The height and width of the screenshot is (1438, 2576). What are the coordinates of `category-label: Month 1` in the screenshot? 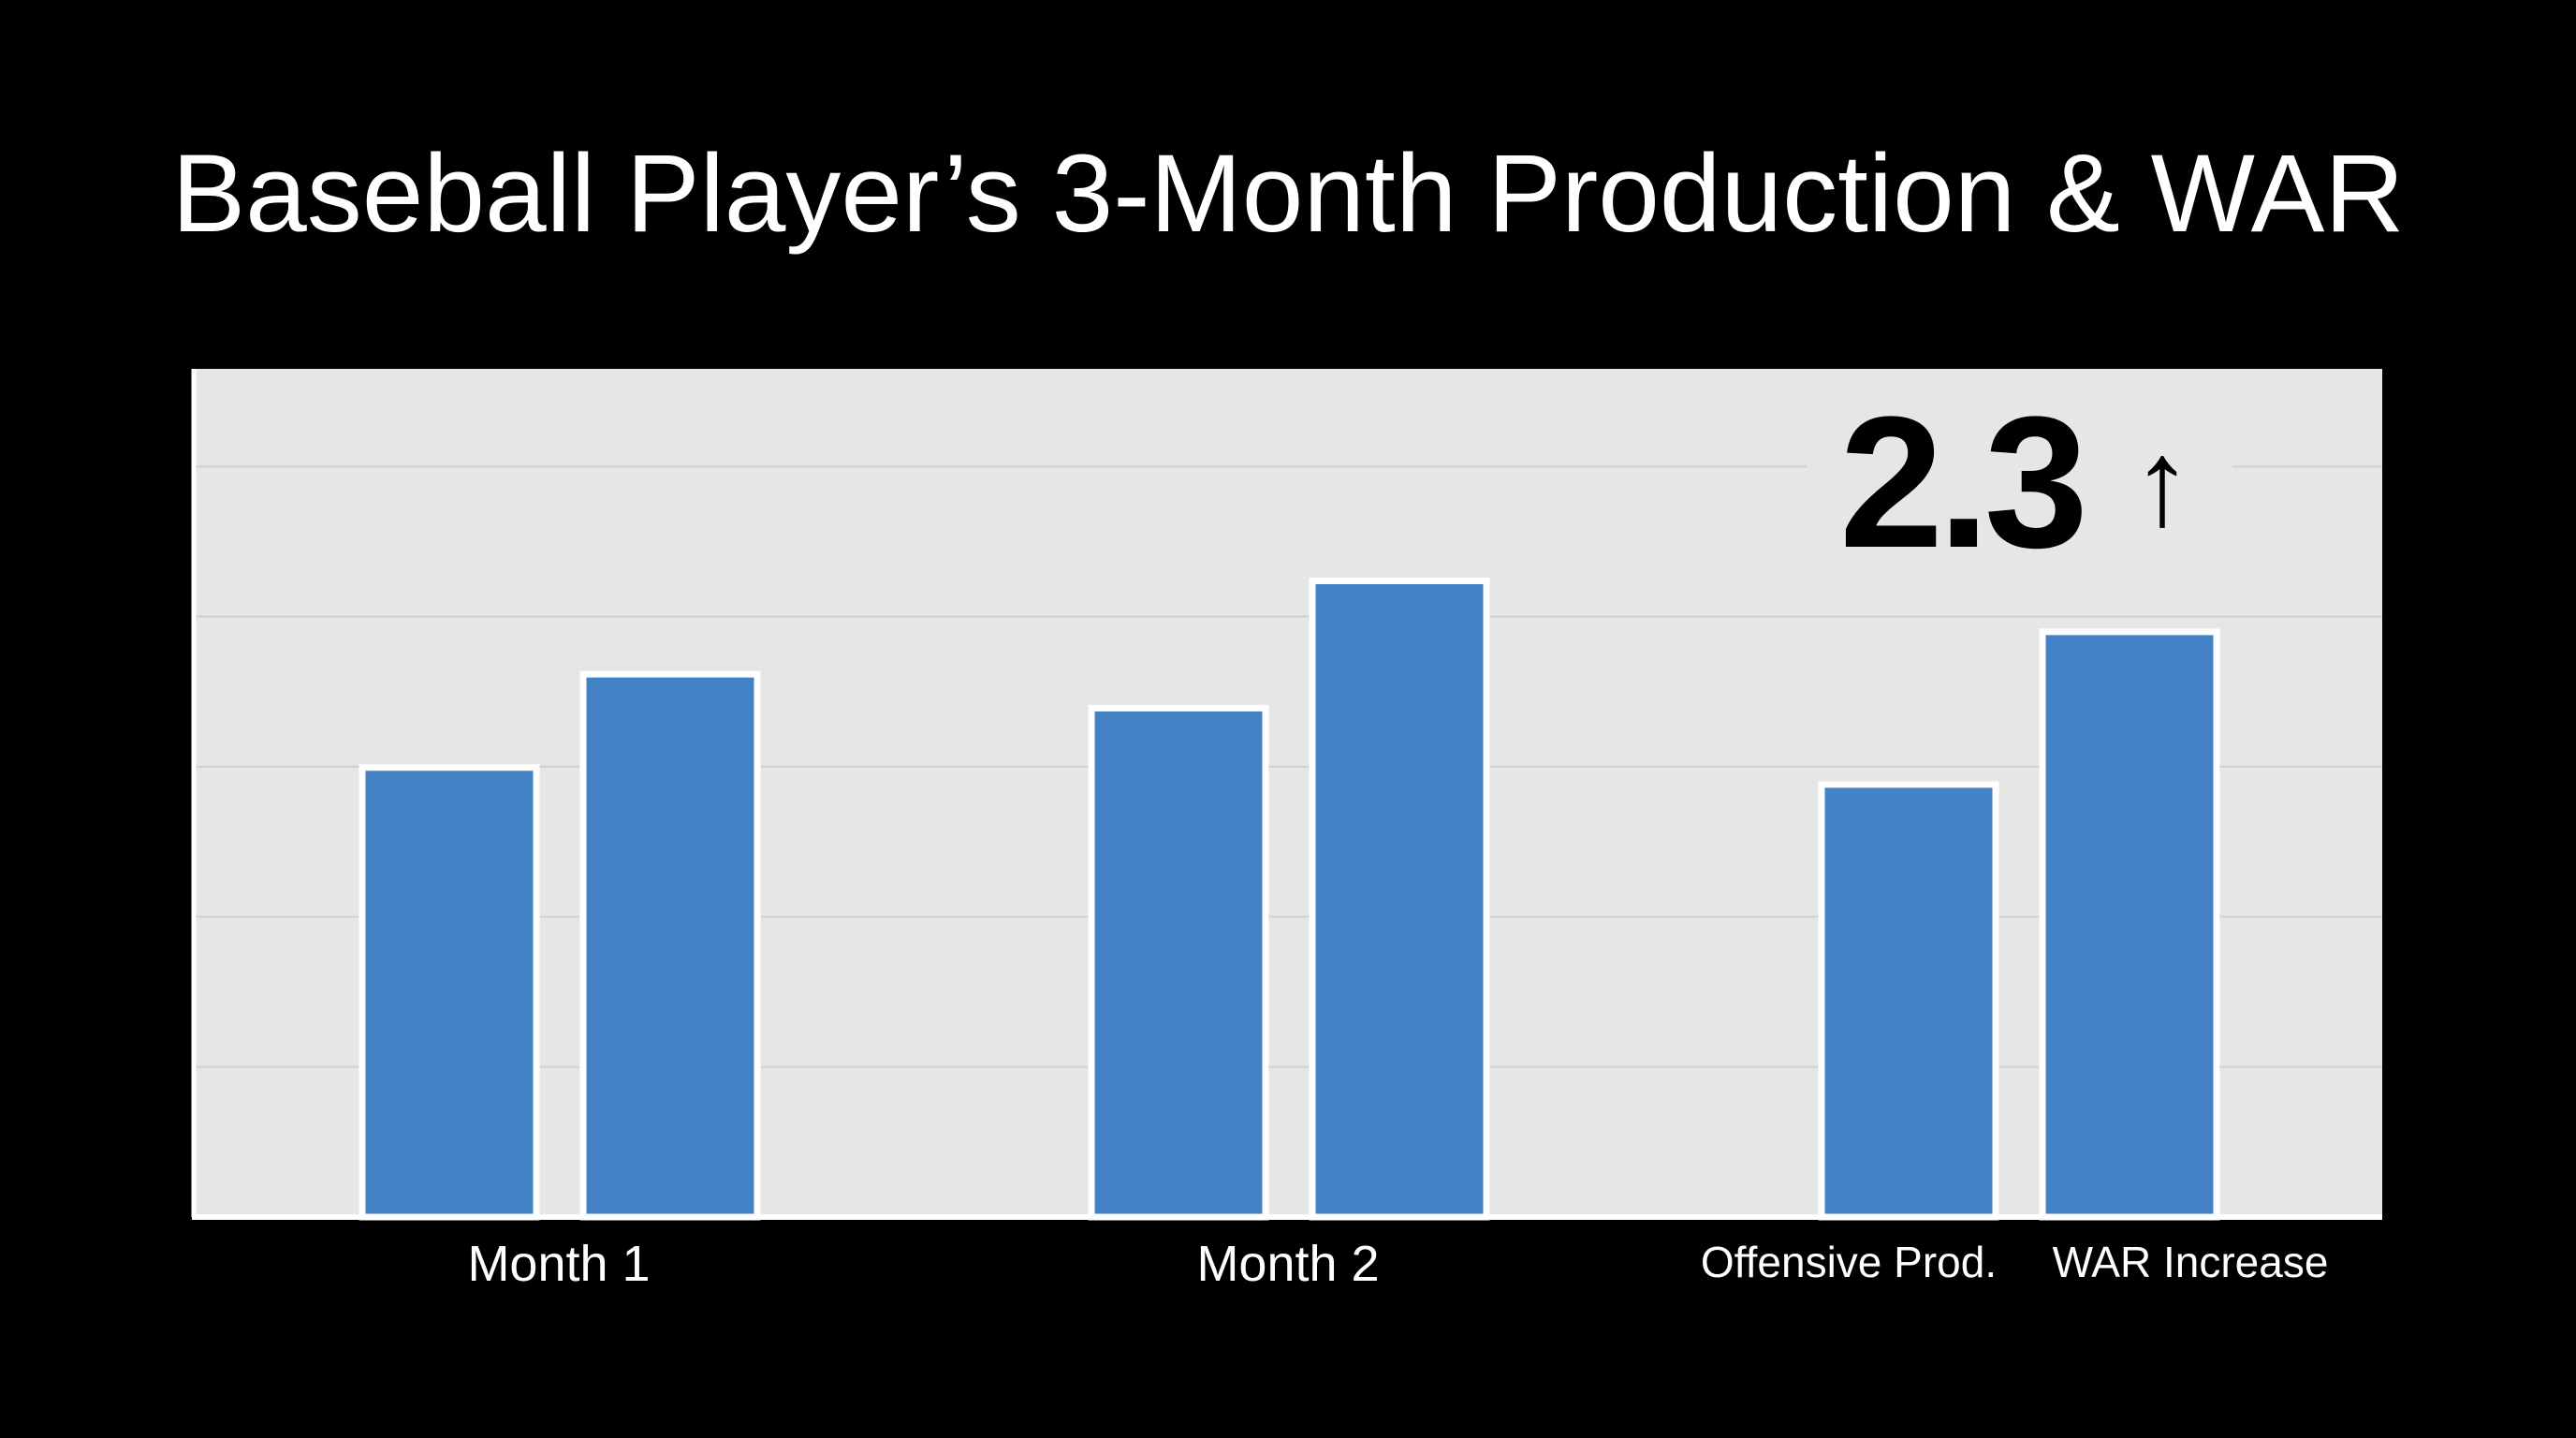 It's located at (558, 1264).